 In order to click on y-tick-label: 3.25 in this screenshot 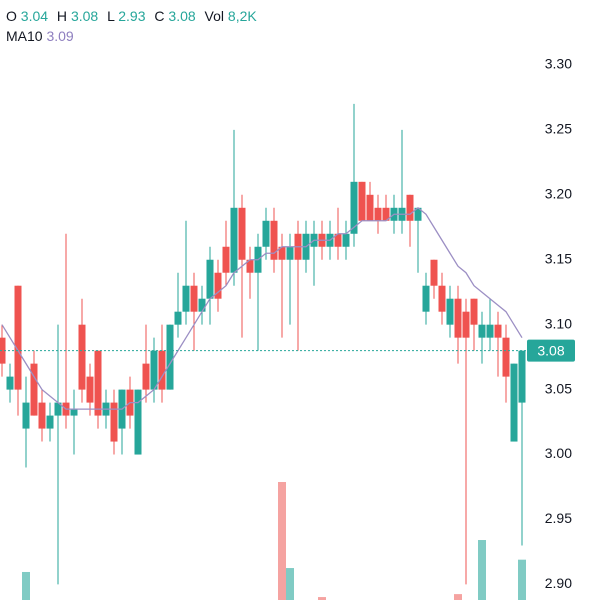, I will do `click(558, 129)`.